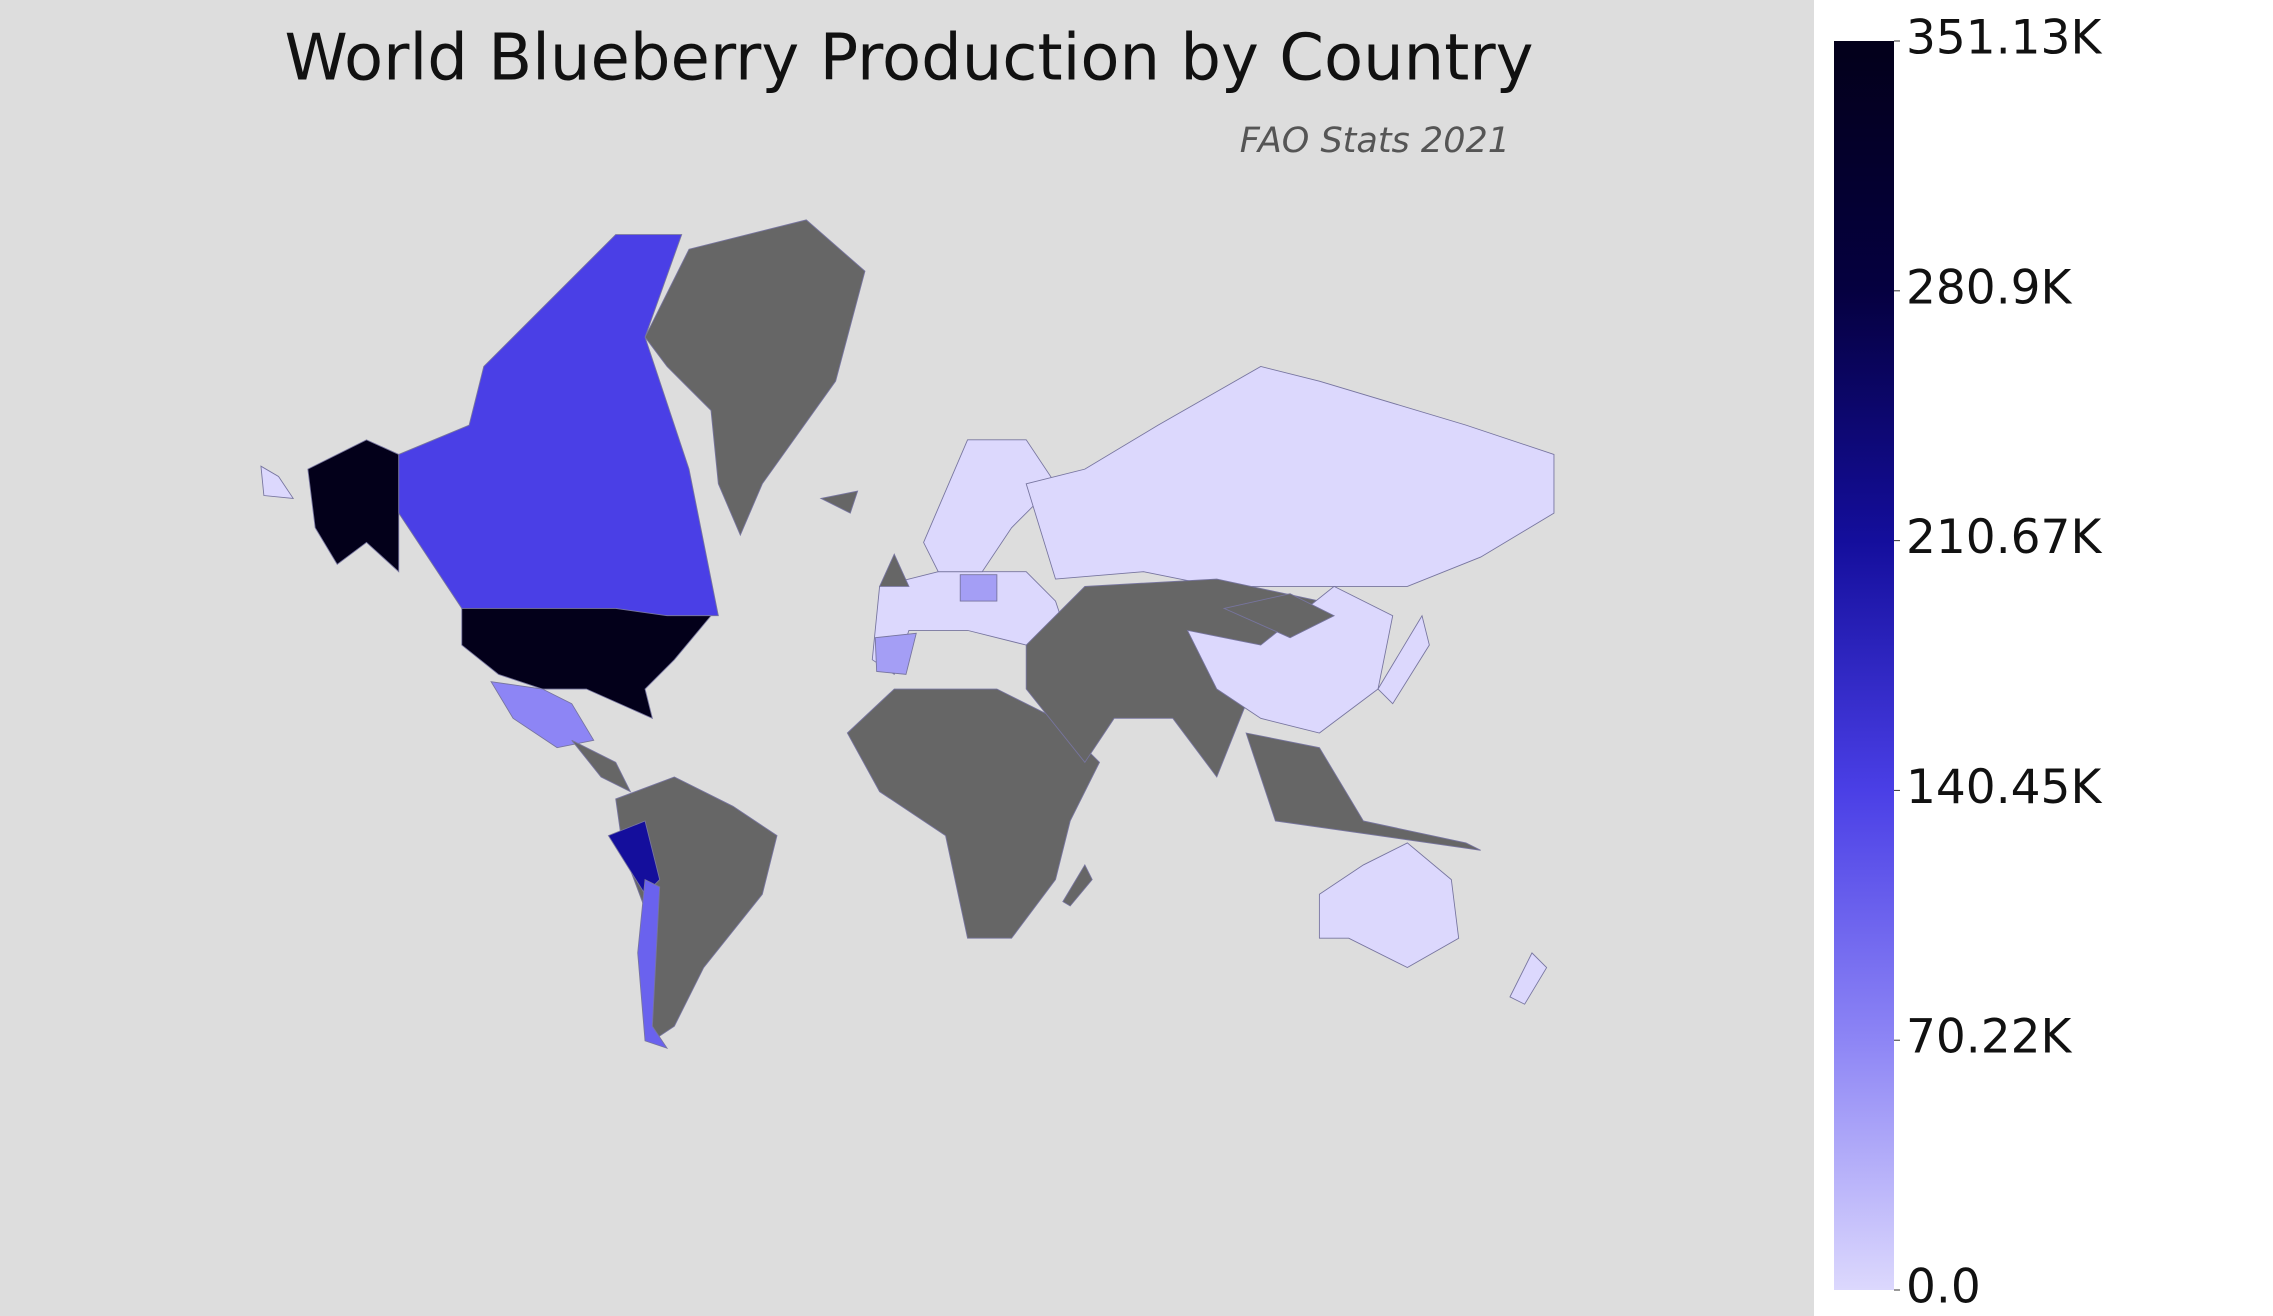 This screenshot has height=1316, width=2273. Describe the element at coordinates (1375, 141) in the screenshot. I see `chart-subtitle: FAO Stats 2021` at that location.